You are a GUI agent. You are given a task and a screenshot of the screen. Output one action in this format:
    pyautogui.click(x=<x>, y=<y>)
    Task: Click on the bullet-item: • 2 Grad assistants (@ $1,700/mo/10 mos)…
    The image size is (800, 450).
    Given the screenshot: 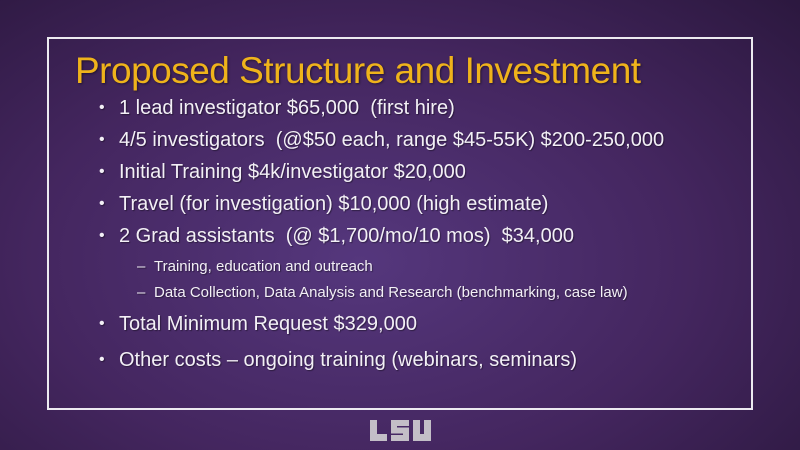 What is the action you would take?
    pyautogui.click(x=415, y=236)
    